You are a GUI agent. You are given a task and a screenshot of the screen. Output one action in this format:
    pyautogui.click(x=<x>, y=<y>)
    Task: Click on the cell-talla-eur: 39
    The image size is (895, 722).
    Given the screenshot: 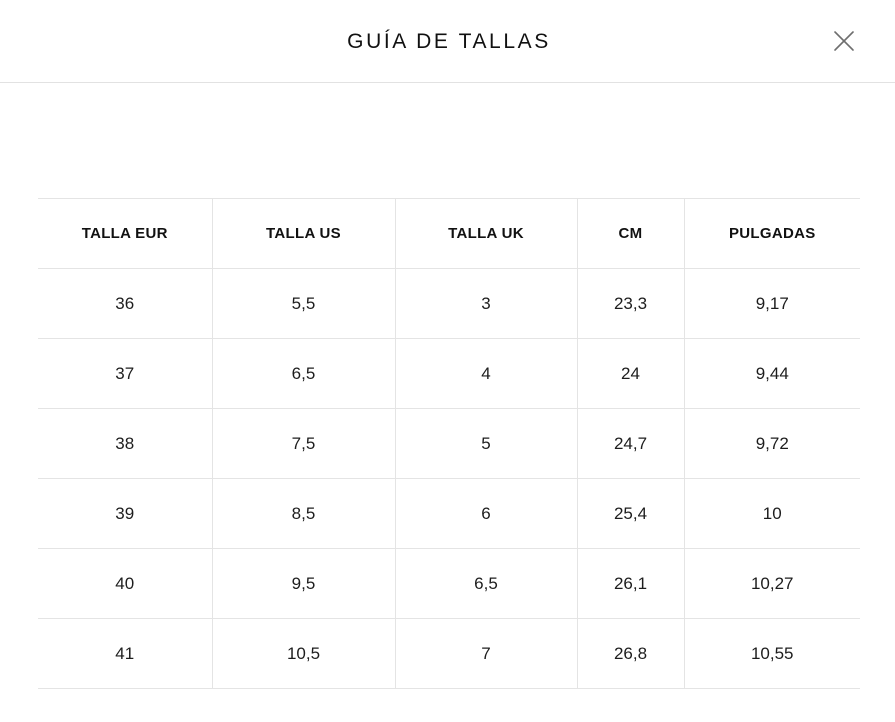 What is the action you would take?
    pyautogui.click(x=125, y=513)
    